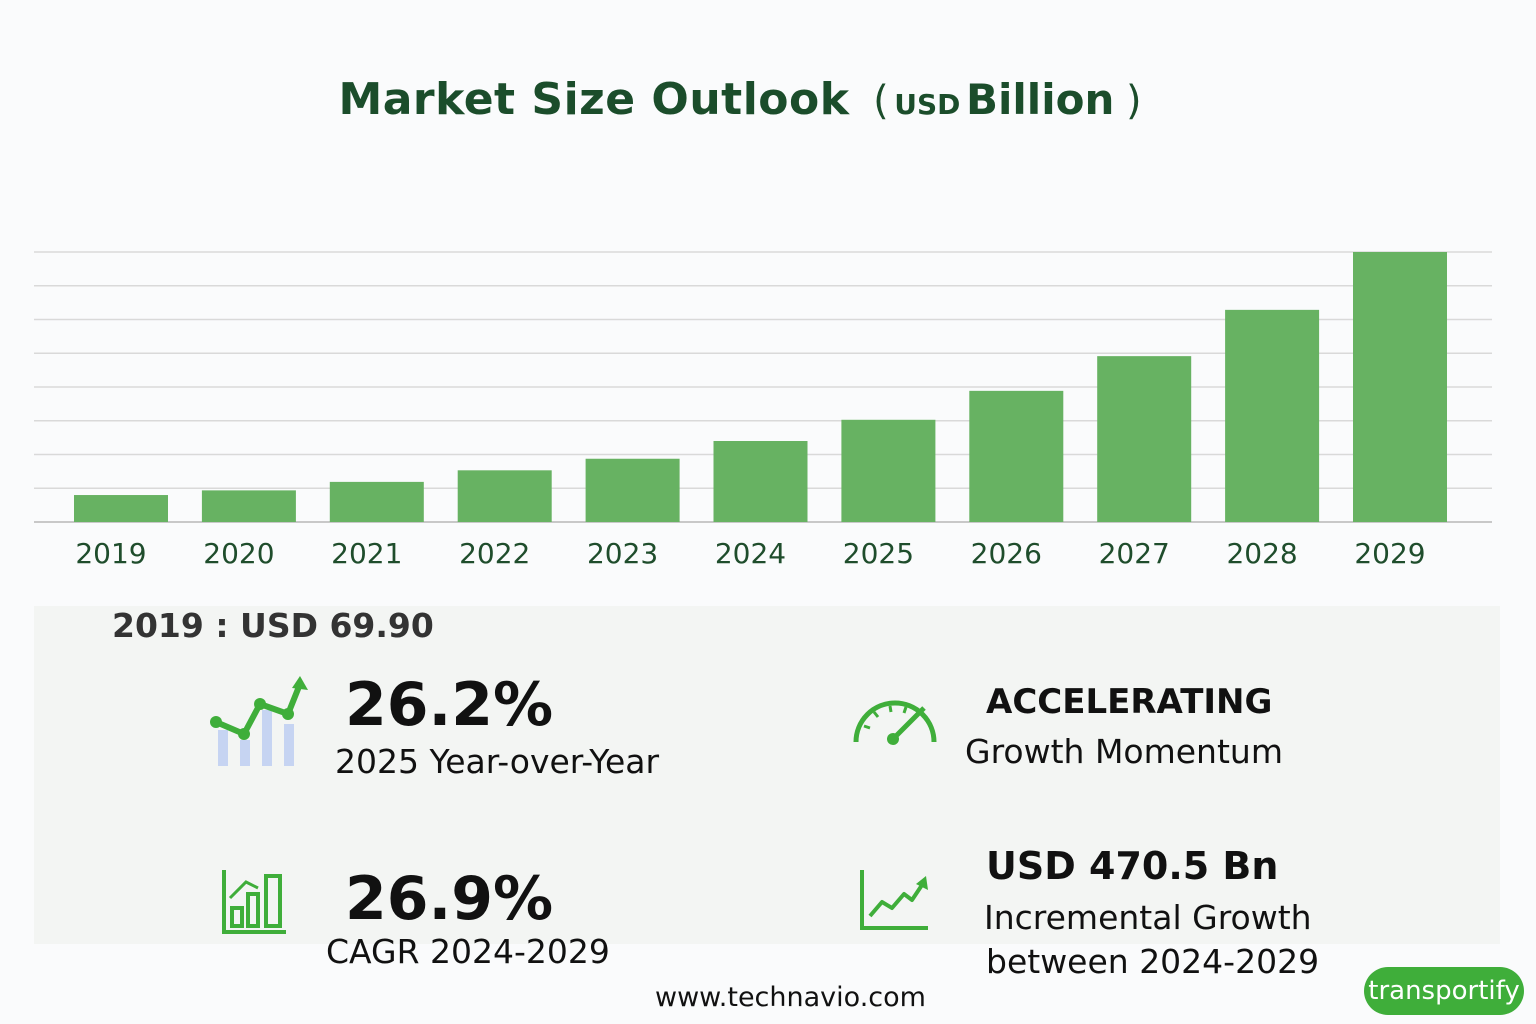  Describe the element at coordinates (376, 501) in the screenshot. I see `bar-2021` at that location.